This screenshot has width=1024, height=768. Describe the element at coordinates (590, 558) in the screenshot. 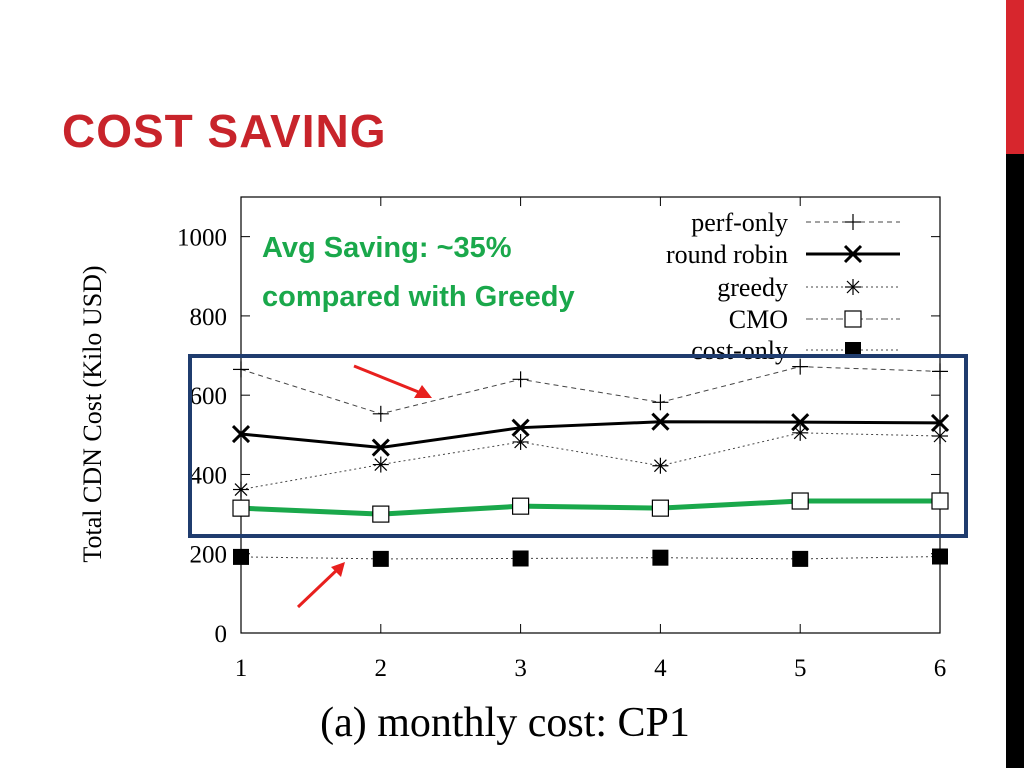

I see `series-line-cost-only` at that location.